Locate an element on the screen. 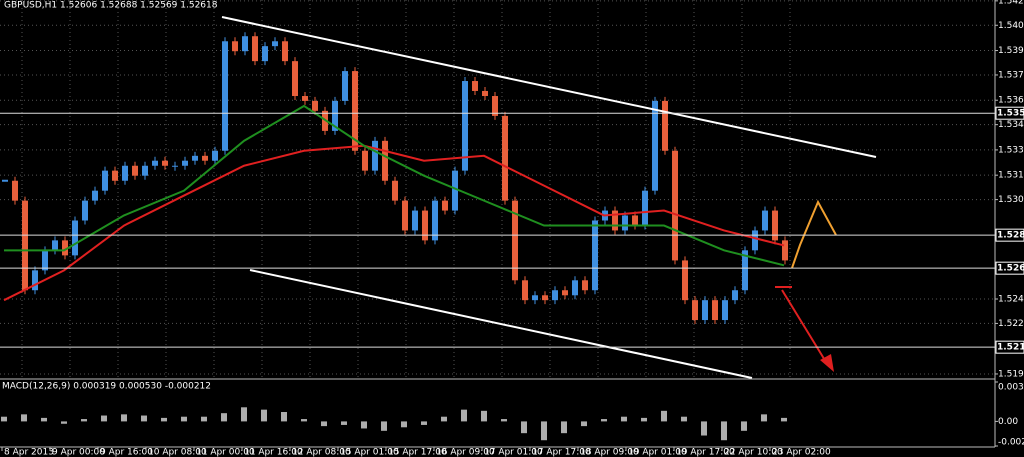 The width and height of the screenshot is (1024, 457). forecast-down is located at coordinates (804, 326).